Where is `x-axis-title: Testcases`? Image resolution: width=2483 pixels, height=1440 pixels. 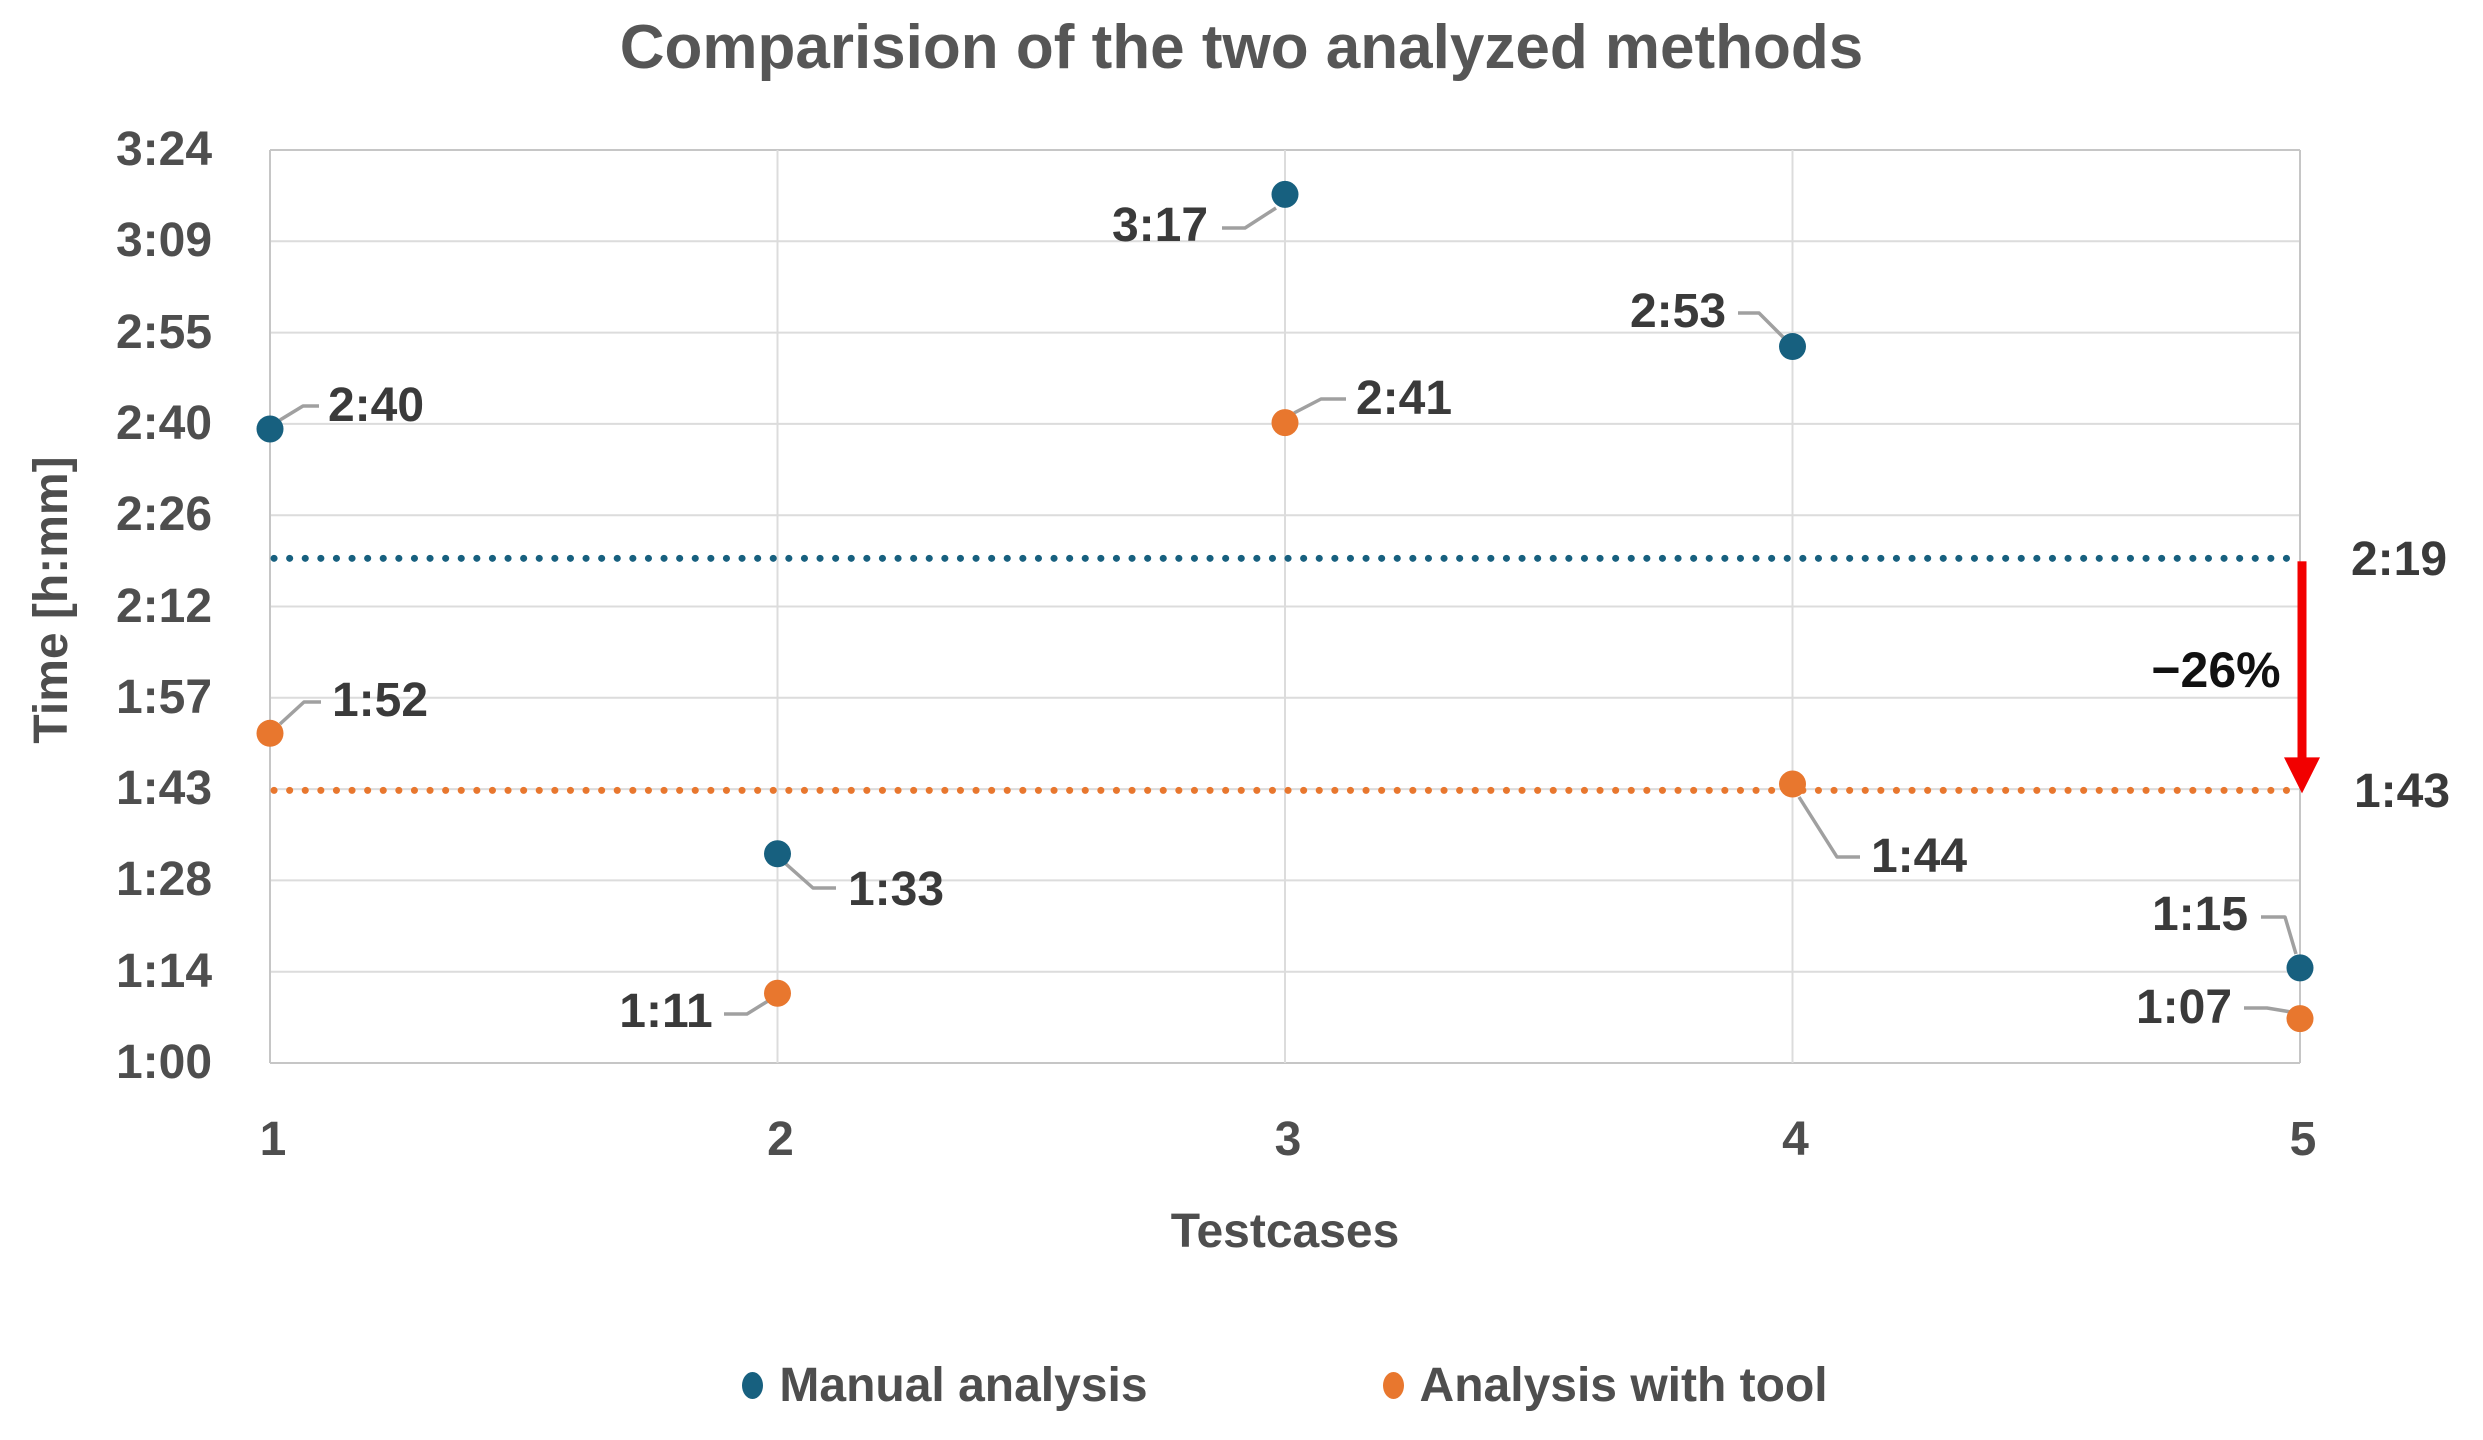
x-axis-title: Testcases is located at coordinates (1285, 1231).